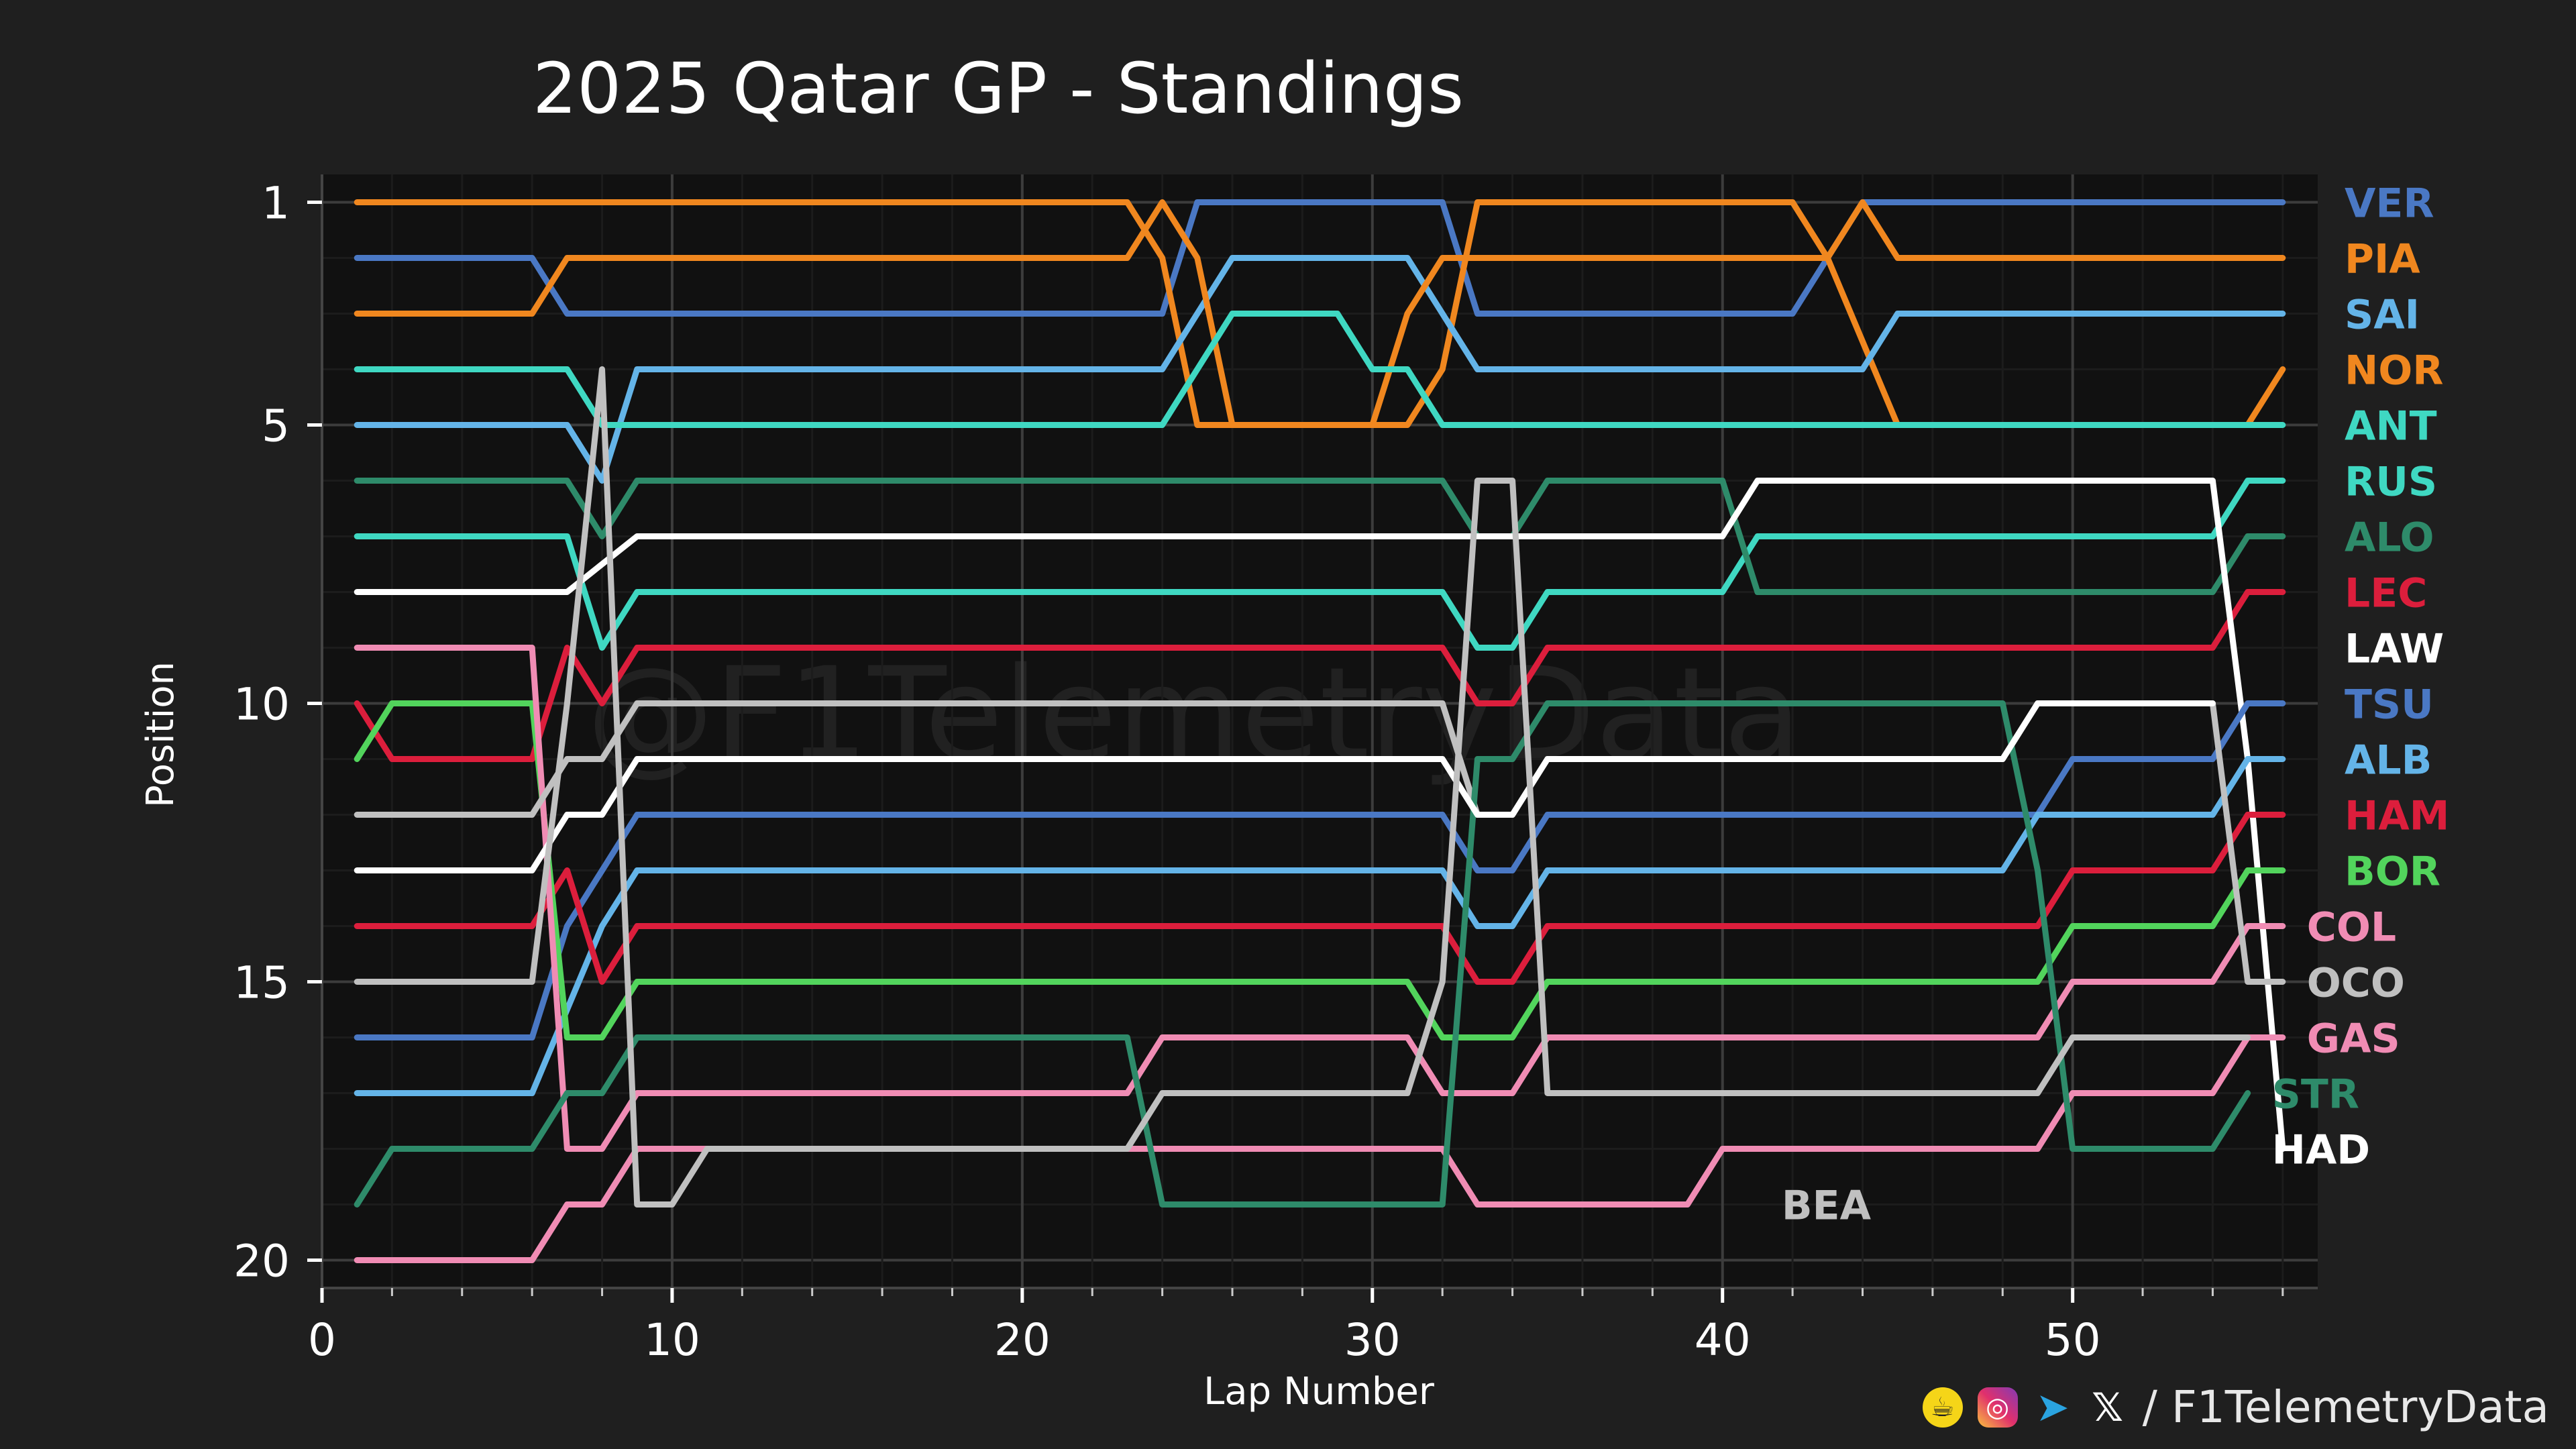 The height and width of the screenshot is (1449, 2576). I want to click on series-line-lec, so click(1320, 675).